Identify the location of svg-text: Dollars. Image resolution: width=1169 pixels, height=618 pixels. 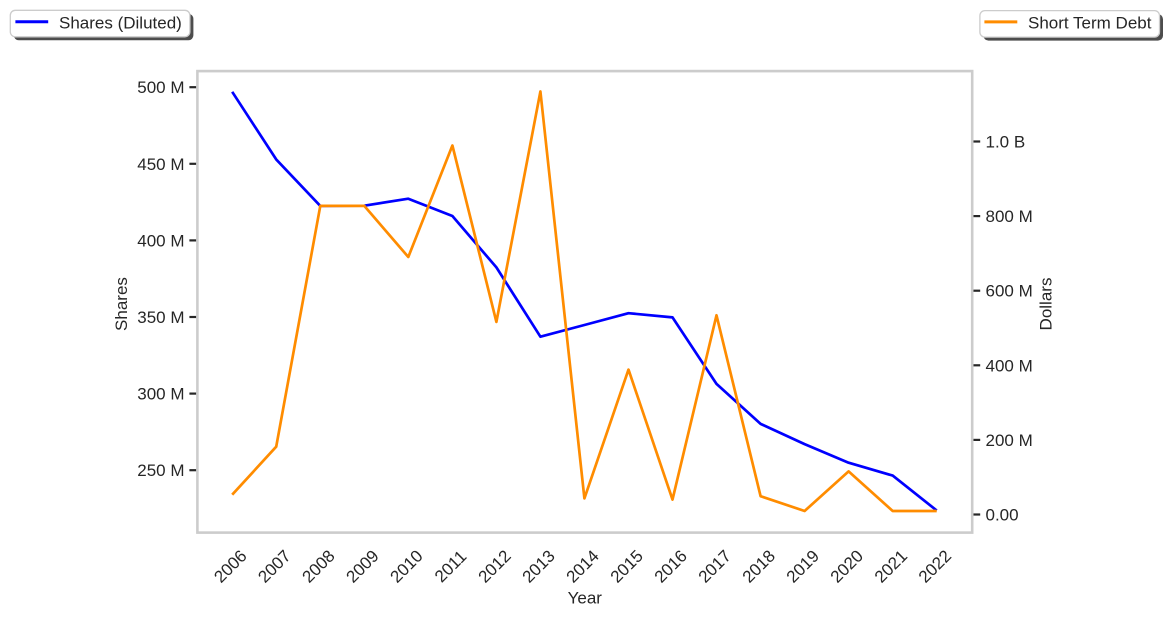
(1046, 304).